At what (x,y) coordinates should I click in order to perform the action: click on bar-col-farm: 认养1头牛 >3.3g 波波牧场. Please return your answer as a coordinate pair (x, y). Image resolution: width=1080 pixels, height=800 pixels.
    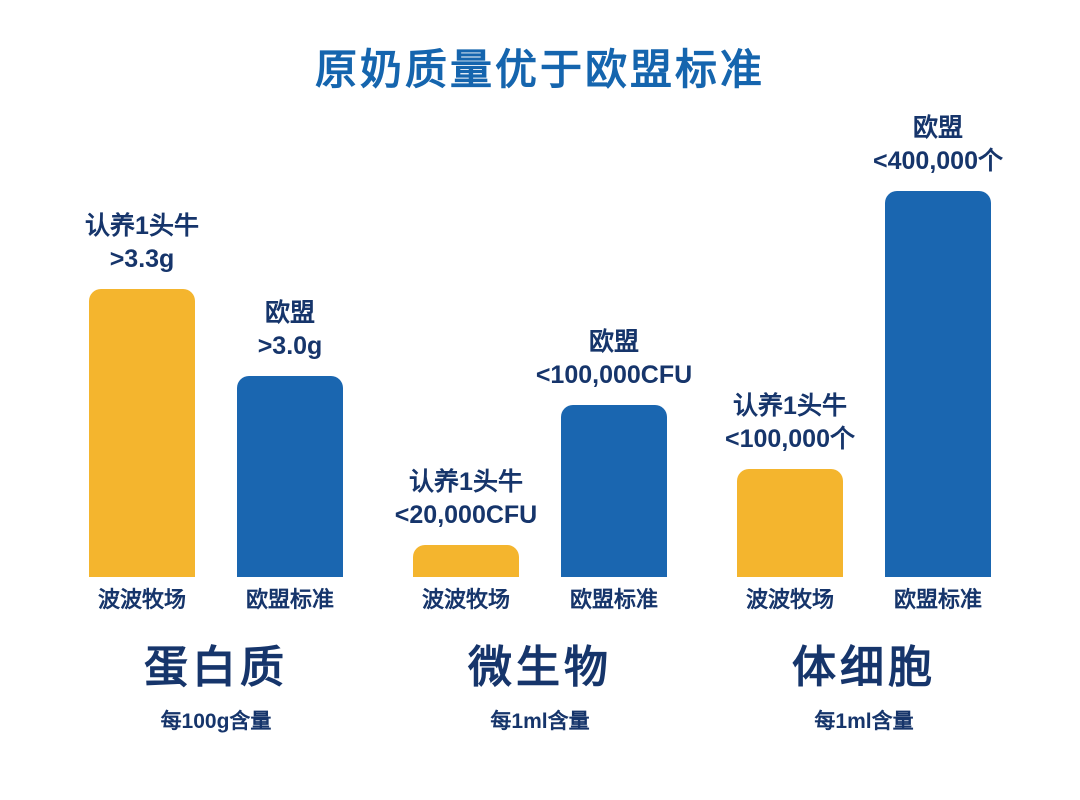
    Looking at the image, I should click on (142, 415).